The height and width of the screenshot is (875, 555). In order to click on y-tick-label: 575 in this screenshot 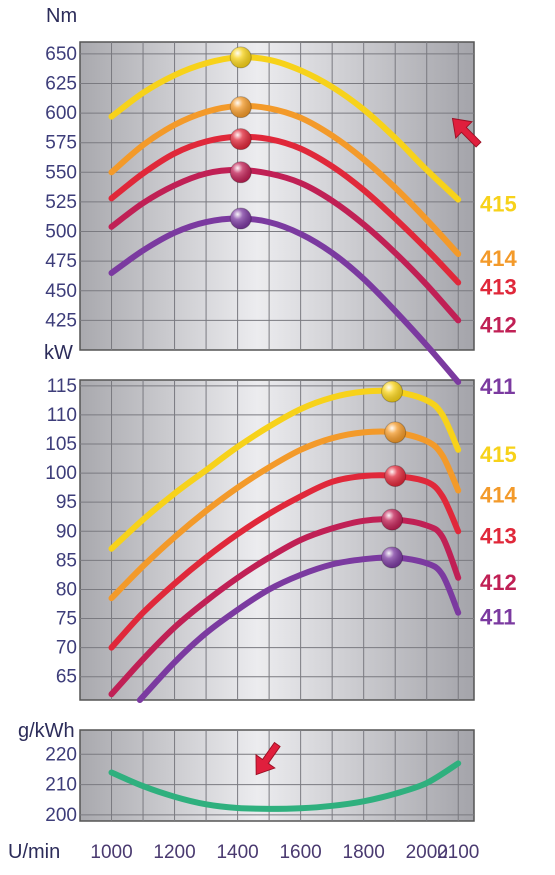, I will do `click(61, 143)`.